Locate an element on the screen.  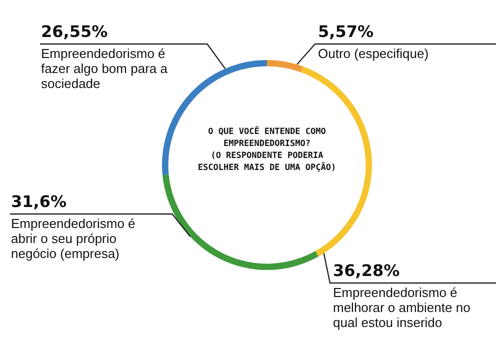
slice-label: Empreendedorismo é melhorar o ambiente no qual estou inserido is located at coordinates (402, 307).